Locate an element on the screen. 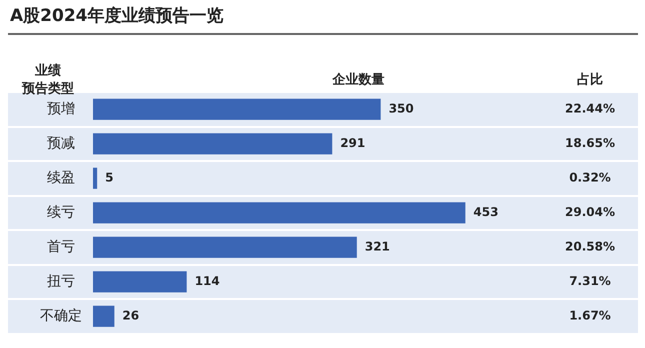  y-tick-label: 续盈 is located at coordinates (61, 178).